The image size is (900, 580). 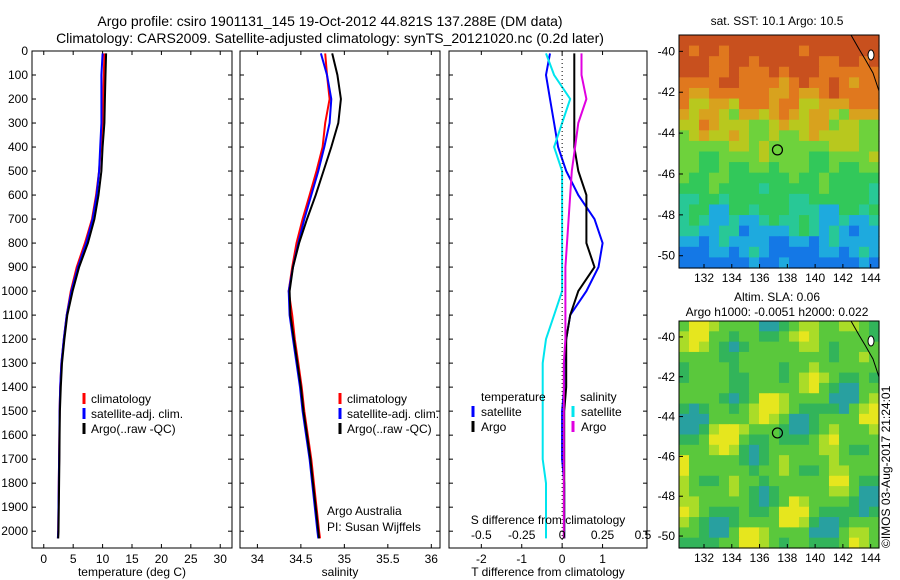 What do you see at coordinates (579, 296) in the screenshot?
I see `series-line` at bounding box center [579, 296].